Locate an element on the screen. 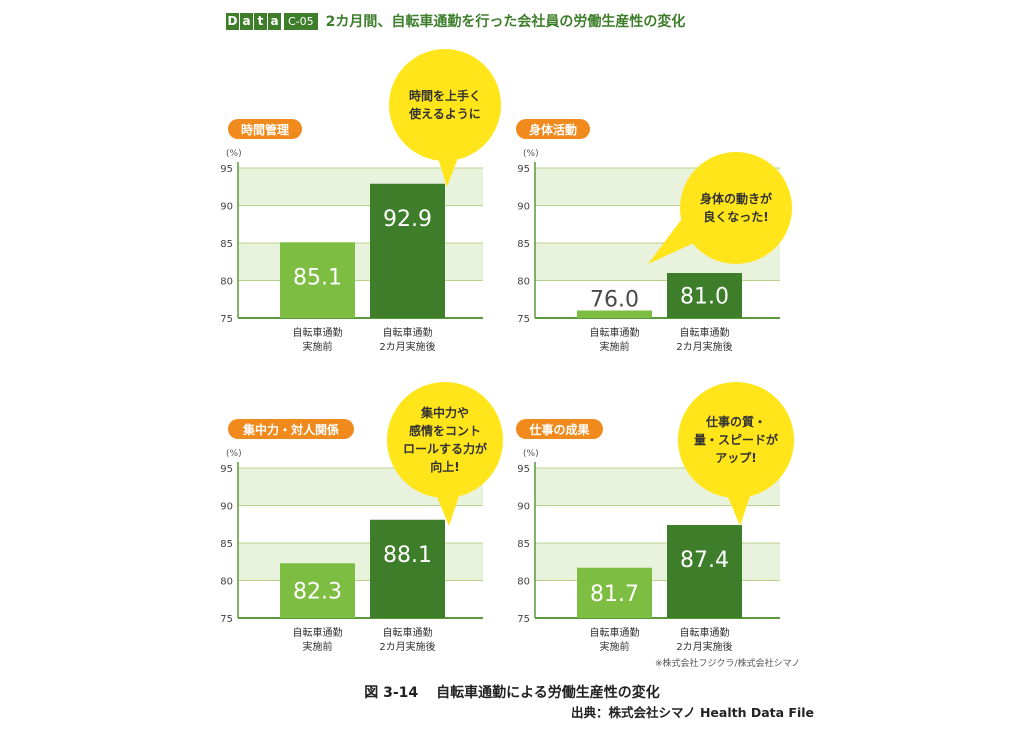 Image resolution: width=1024 pixels, height=729 pixels. data-badge: D a t a is located at coordinates (253, 21).